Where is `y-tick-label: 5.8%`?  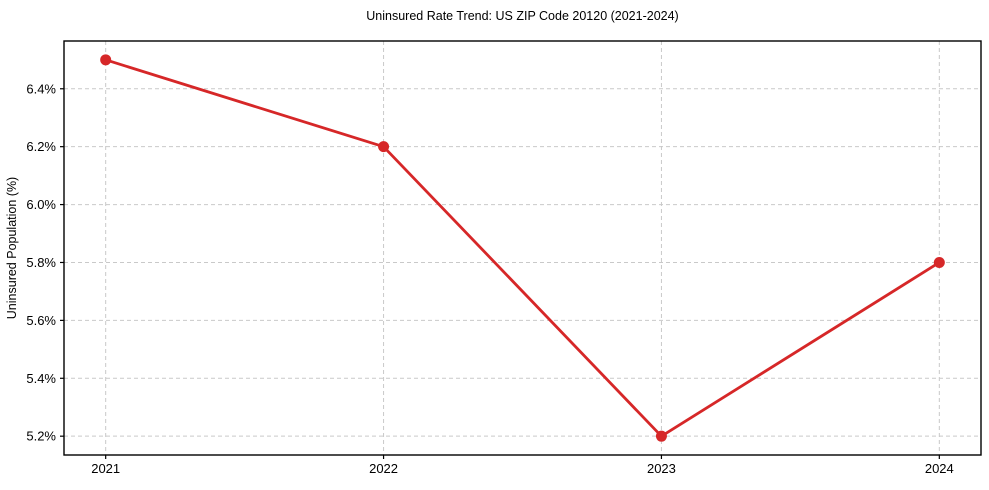
y-tick-label: 5.8% is located at coordinates (41, 262).